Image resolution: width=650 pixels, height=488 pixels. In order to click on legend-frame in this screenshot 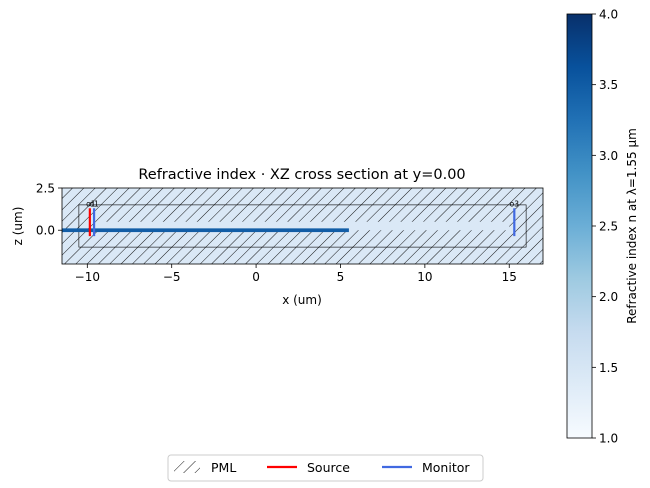, I will do `click(325, 468)`.